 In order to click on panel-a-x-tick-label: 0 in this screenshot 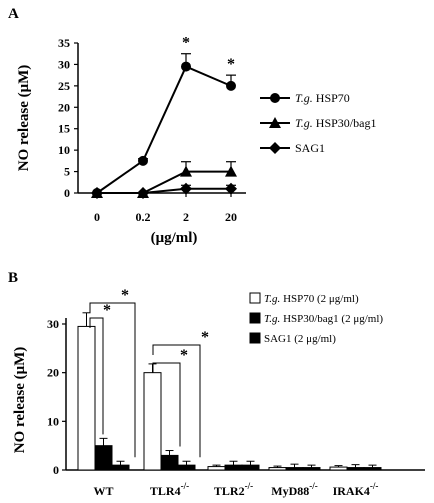, I will do `click(97, 217)`.